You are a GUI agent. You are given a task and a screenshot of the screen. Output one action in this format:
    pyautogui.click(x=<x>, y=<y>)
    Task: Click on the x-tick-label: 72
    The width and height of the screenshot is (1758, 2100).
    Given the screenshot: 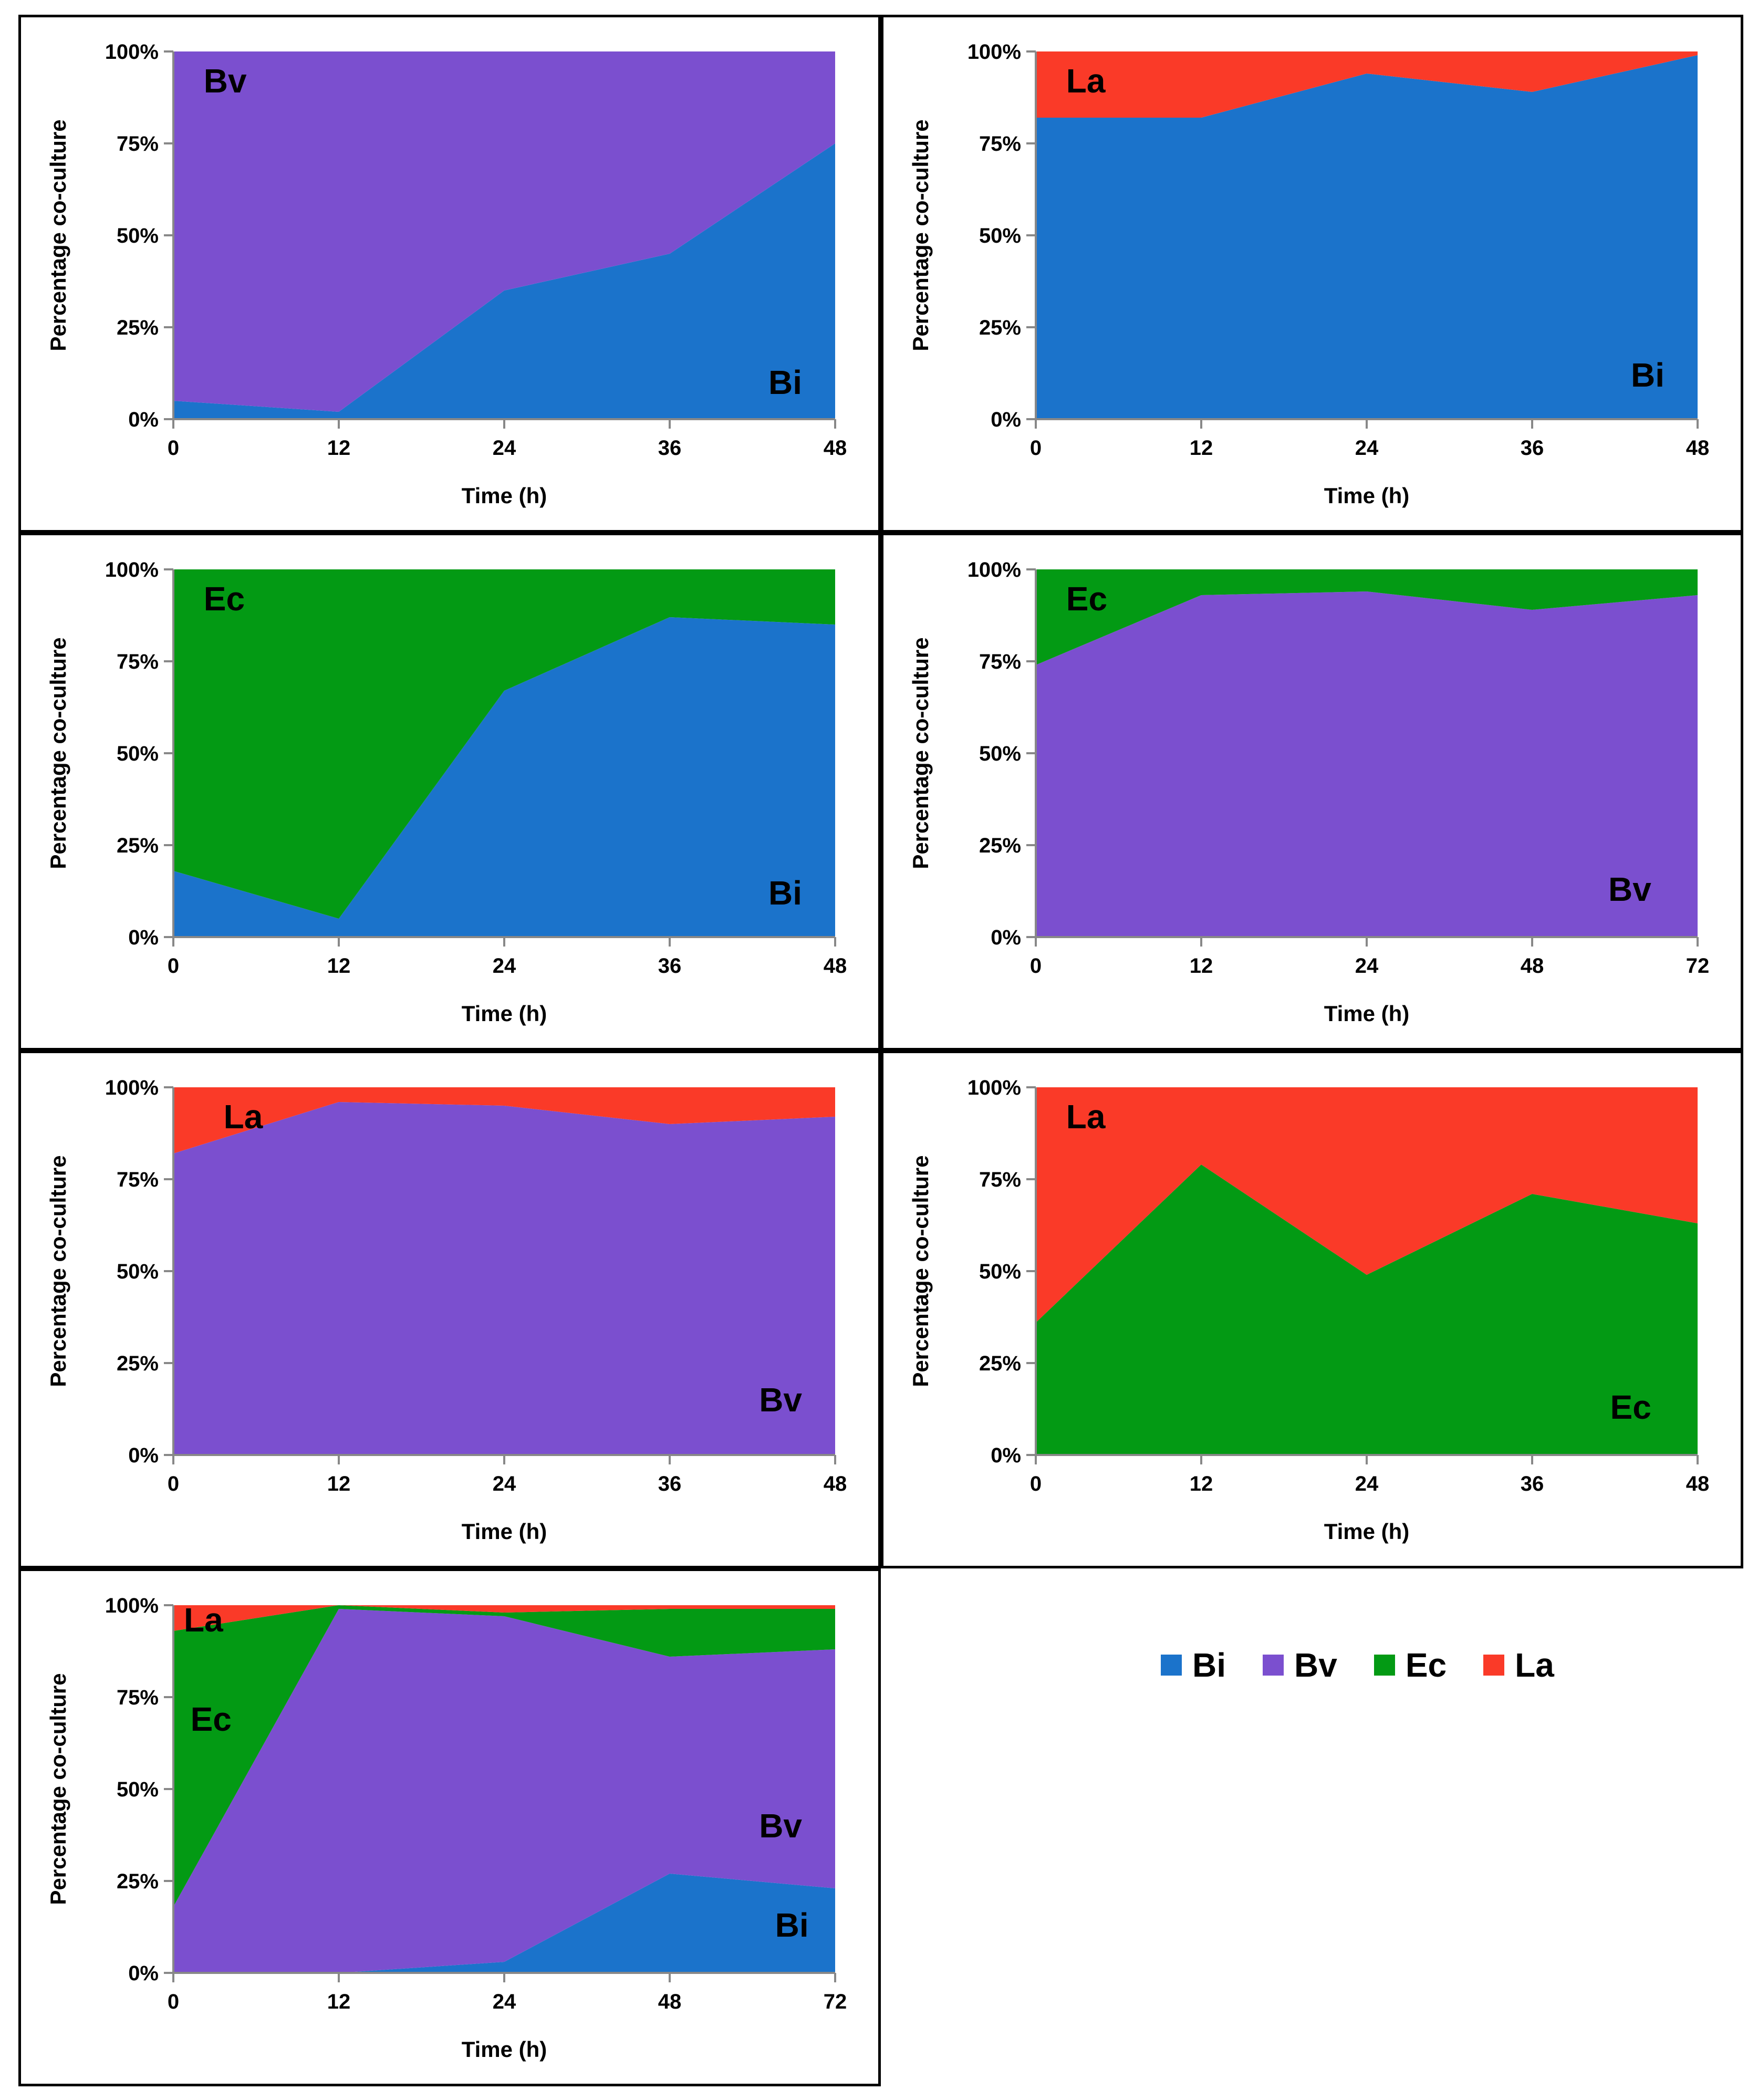 What is the action you would take?
    pyautogui.click(x=1698, y=966)
    